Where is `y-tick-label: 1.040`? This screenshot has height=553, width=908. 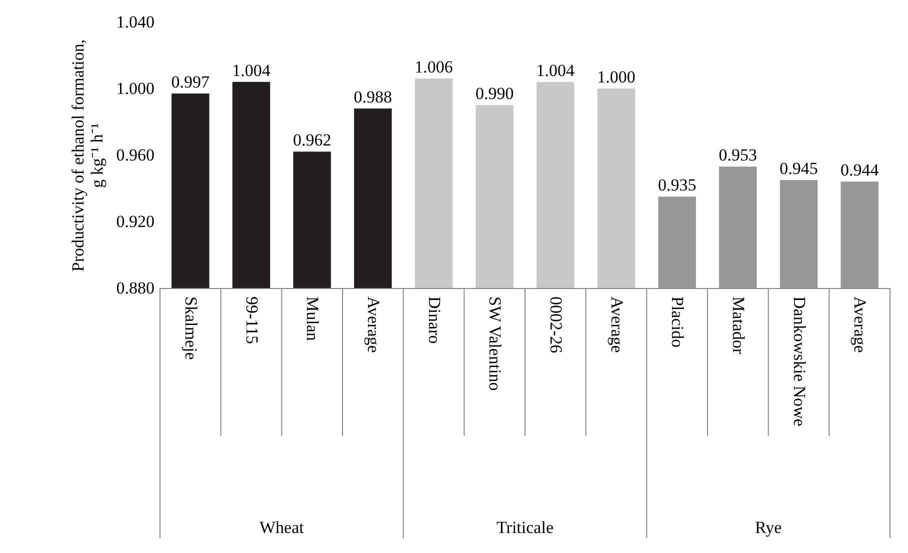 y-tick-label: 1.040 is located at coordinates (135, 22).